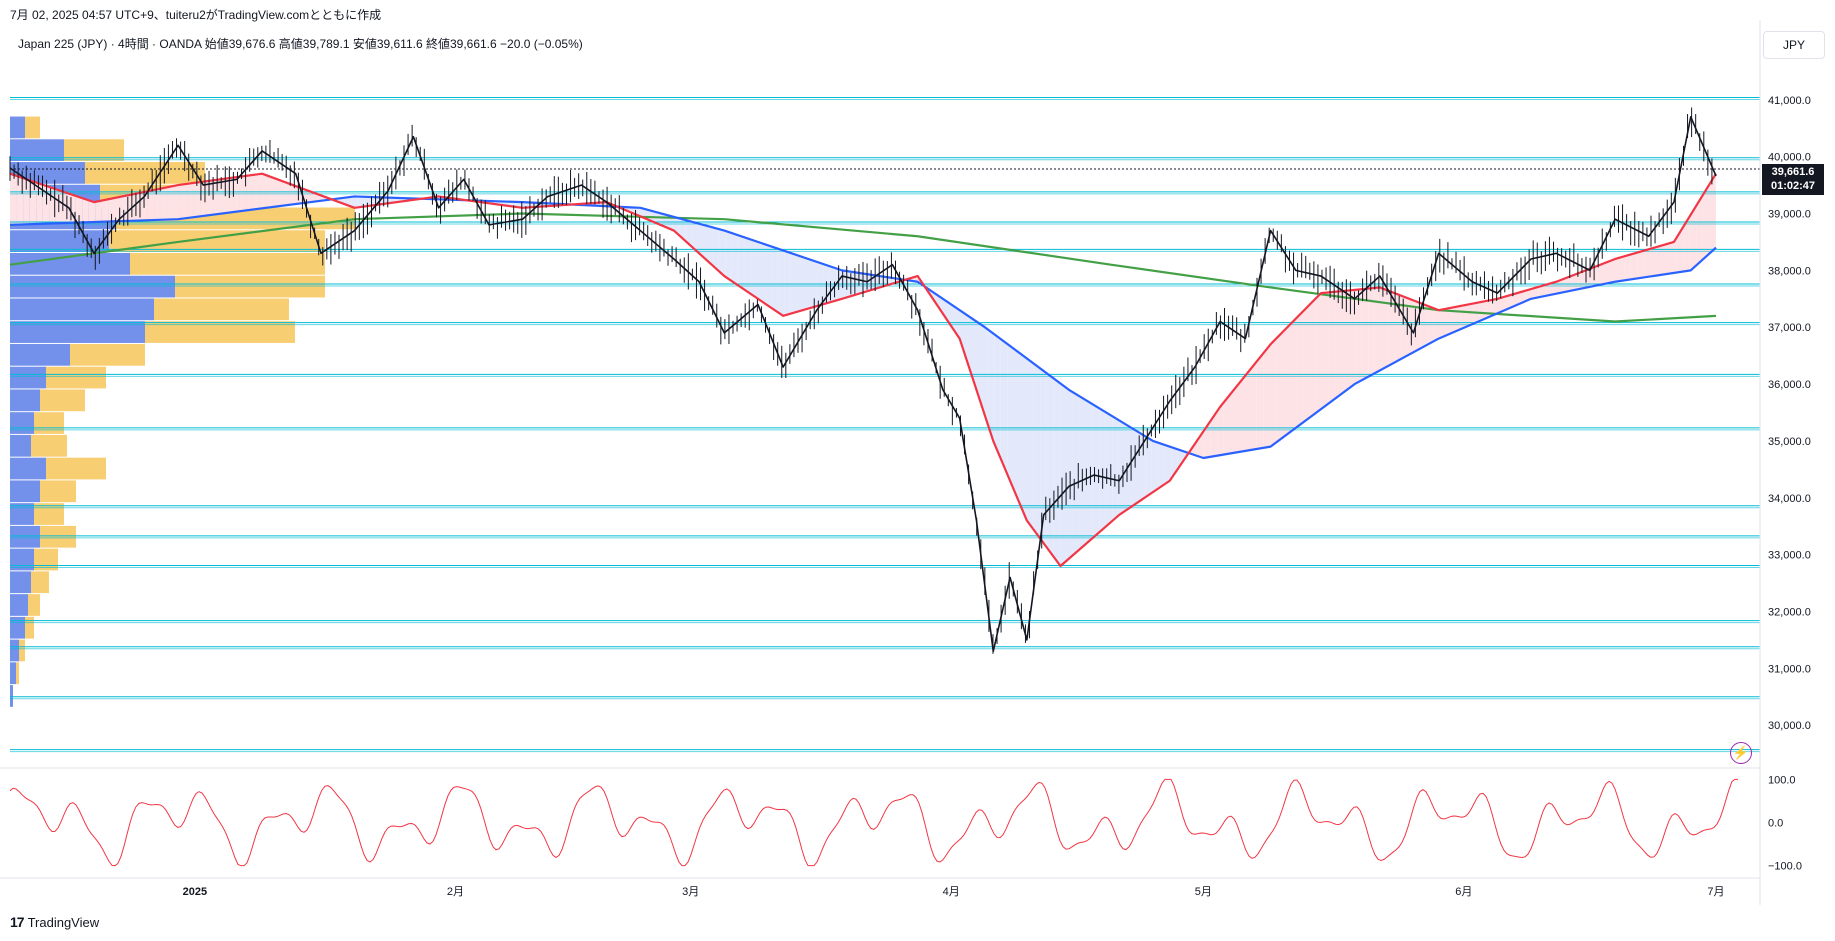  What do you see at coordinates (63, 922) in the screenshot?
I see `footer-logo-text: TradingView` at bounding box center [63, 922].